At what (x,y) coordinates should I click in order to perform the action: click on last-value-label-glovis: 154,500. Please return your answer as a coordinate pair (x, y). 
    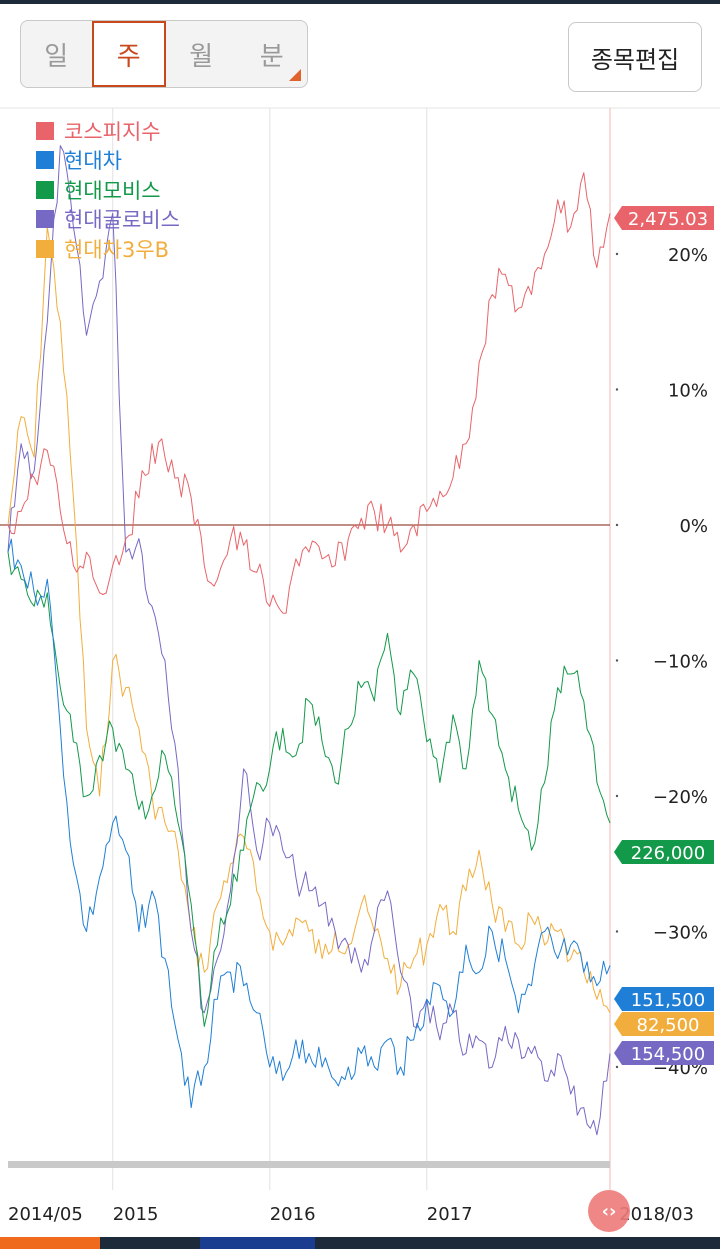
    Looking at the image, I should click on (668, 1054).